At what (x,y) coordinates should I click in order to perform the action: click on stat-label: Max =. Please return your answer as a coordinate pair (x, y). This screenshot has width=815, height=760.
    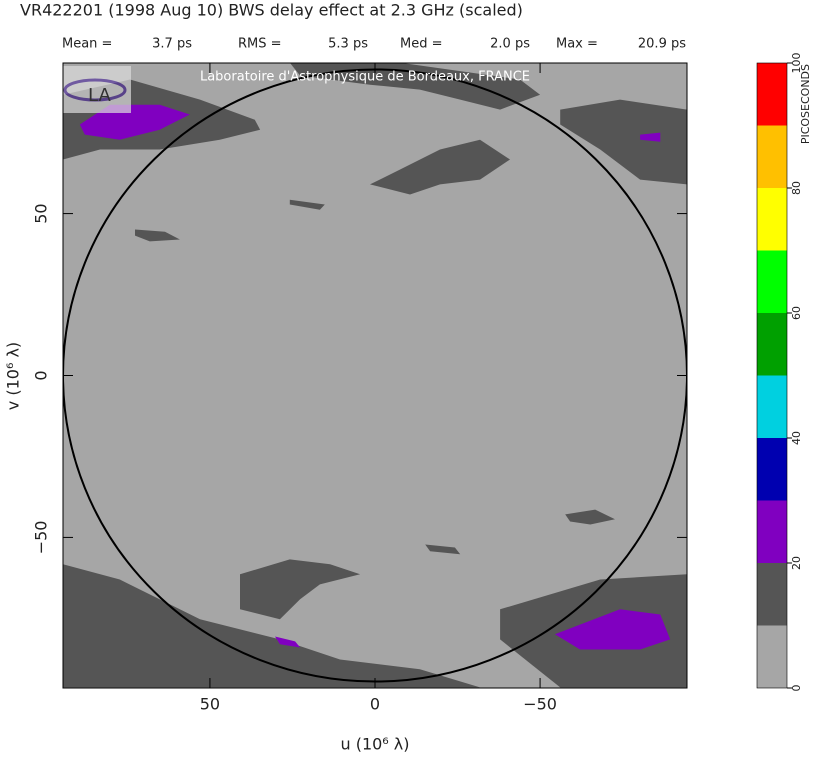
    Looking at the image, I should click on (577, 44).